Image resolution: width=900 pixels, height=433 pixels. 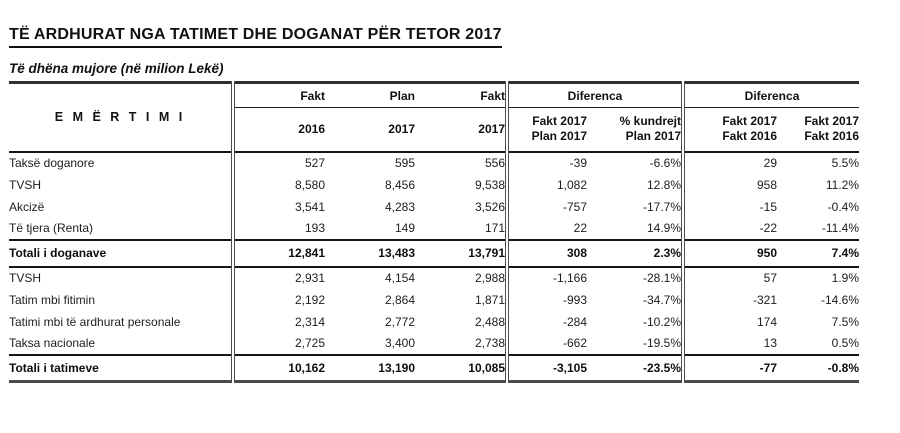 I want to click on col-group-diferenca-plan: Diferenca, so click(x=596, y=95).